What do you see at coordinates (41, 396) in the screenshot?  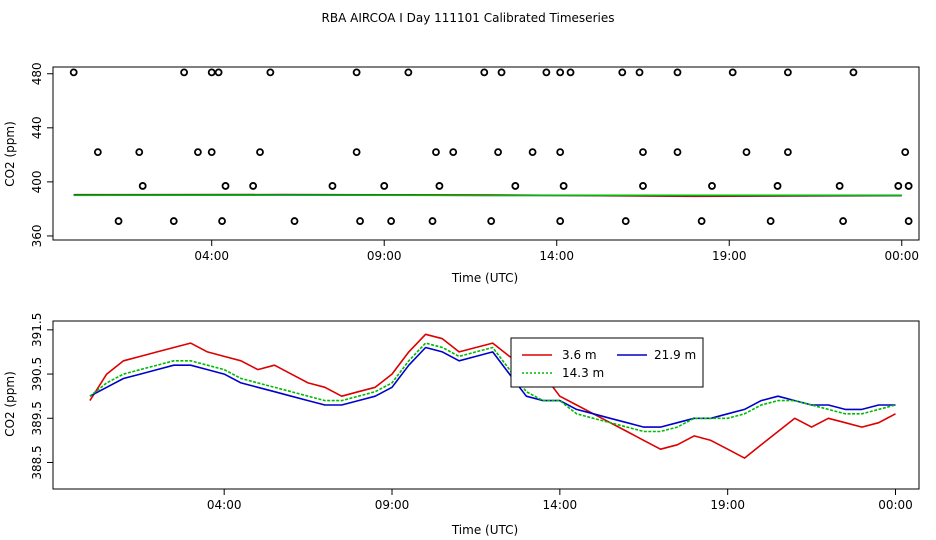 I see `timeseries-y-axis: 388.5 389.5 390.5 391.5` at bounding box center [41, 396].